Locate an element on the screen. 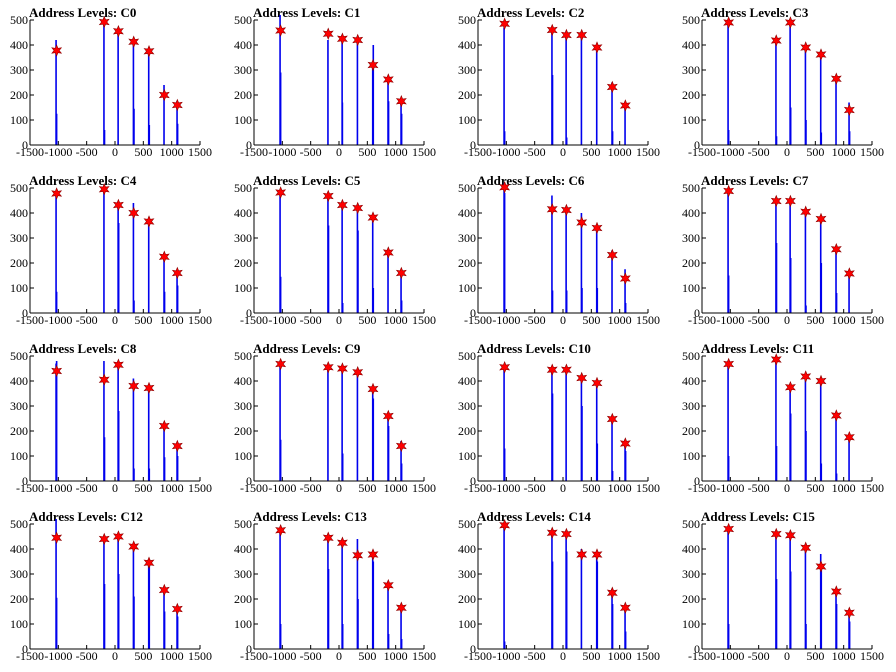  chart-title: Address Levels: C14 is located at coordinates (534, 516).